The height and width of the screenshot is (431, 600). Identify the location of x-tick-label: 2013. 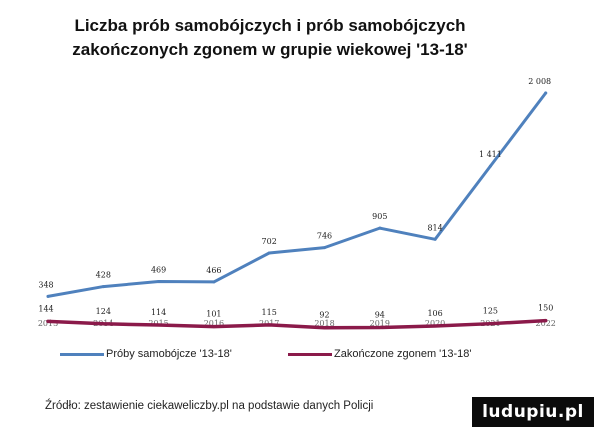
(48, 323).